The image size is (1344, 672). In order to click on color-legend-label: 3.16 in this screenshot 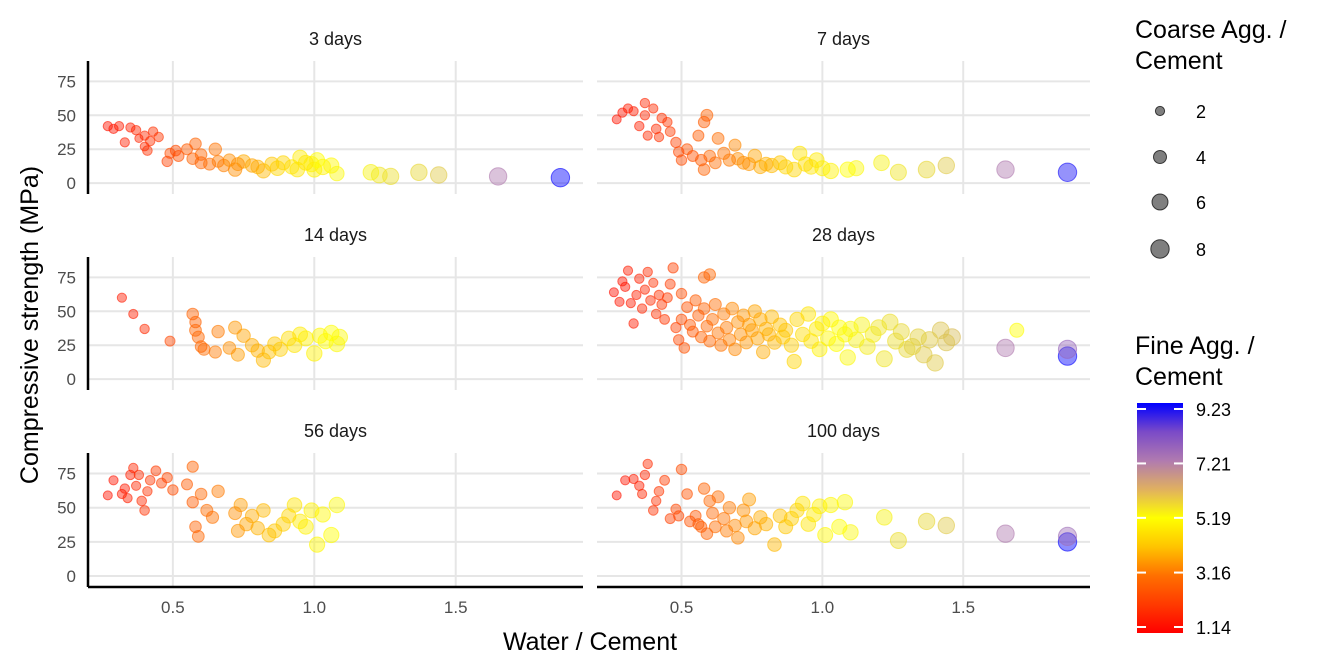, I will do `click(1213, 574)`.